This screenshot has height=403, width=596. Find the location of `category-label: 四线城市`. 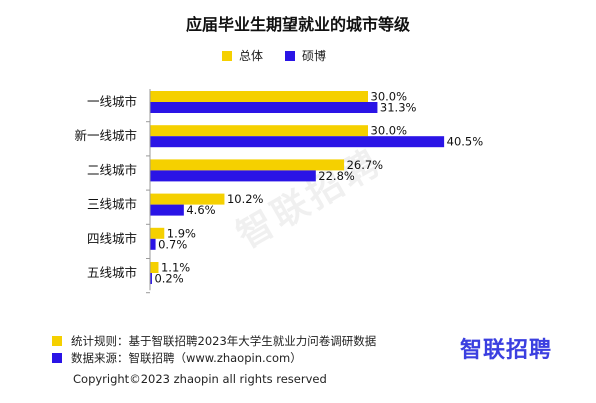

category-label: 四线城市 is located at coordinates (112, 238).